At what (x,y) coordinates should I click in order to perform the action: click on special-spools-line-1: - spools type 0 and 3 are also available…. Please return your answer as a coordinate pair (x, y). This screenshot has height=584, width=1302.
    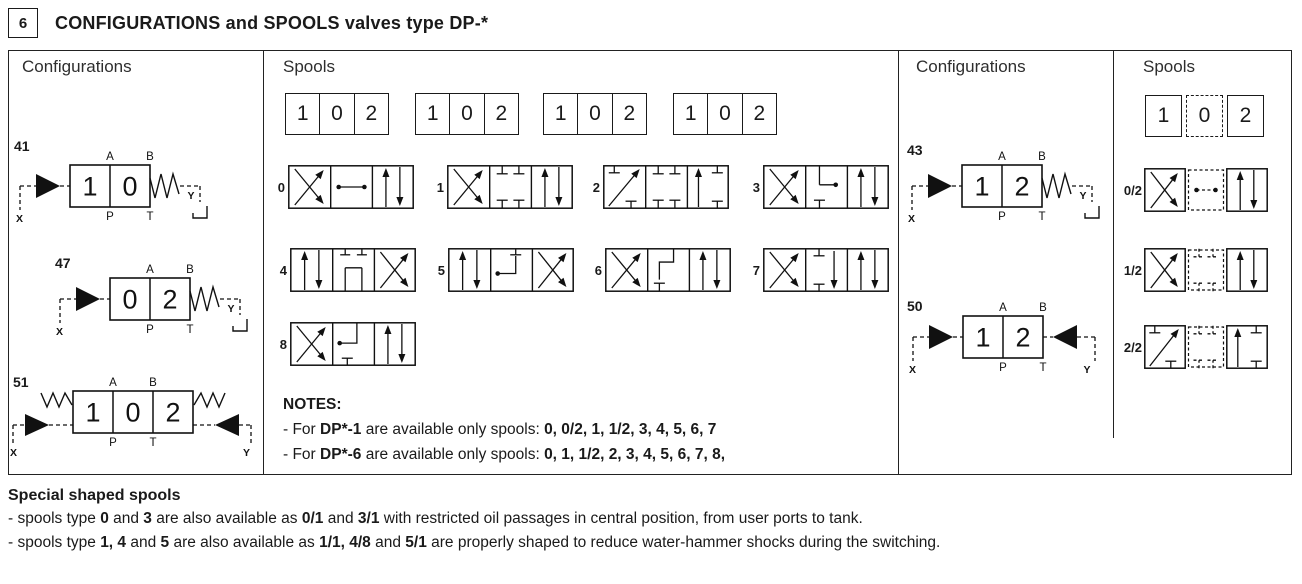
    Looking at the image, I should click on (435, 518).